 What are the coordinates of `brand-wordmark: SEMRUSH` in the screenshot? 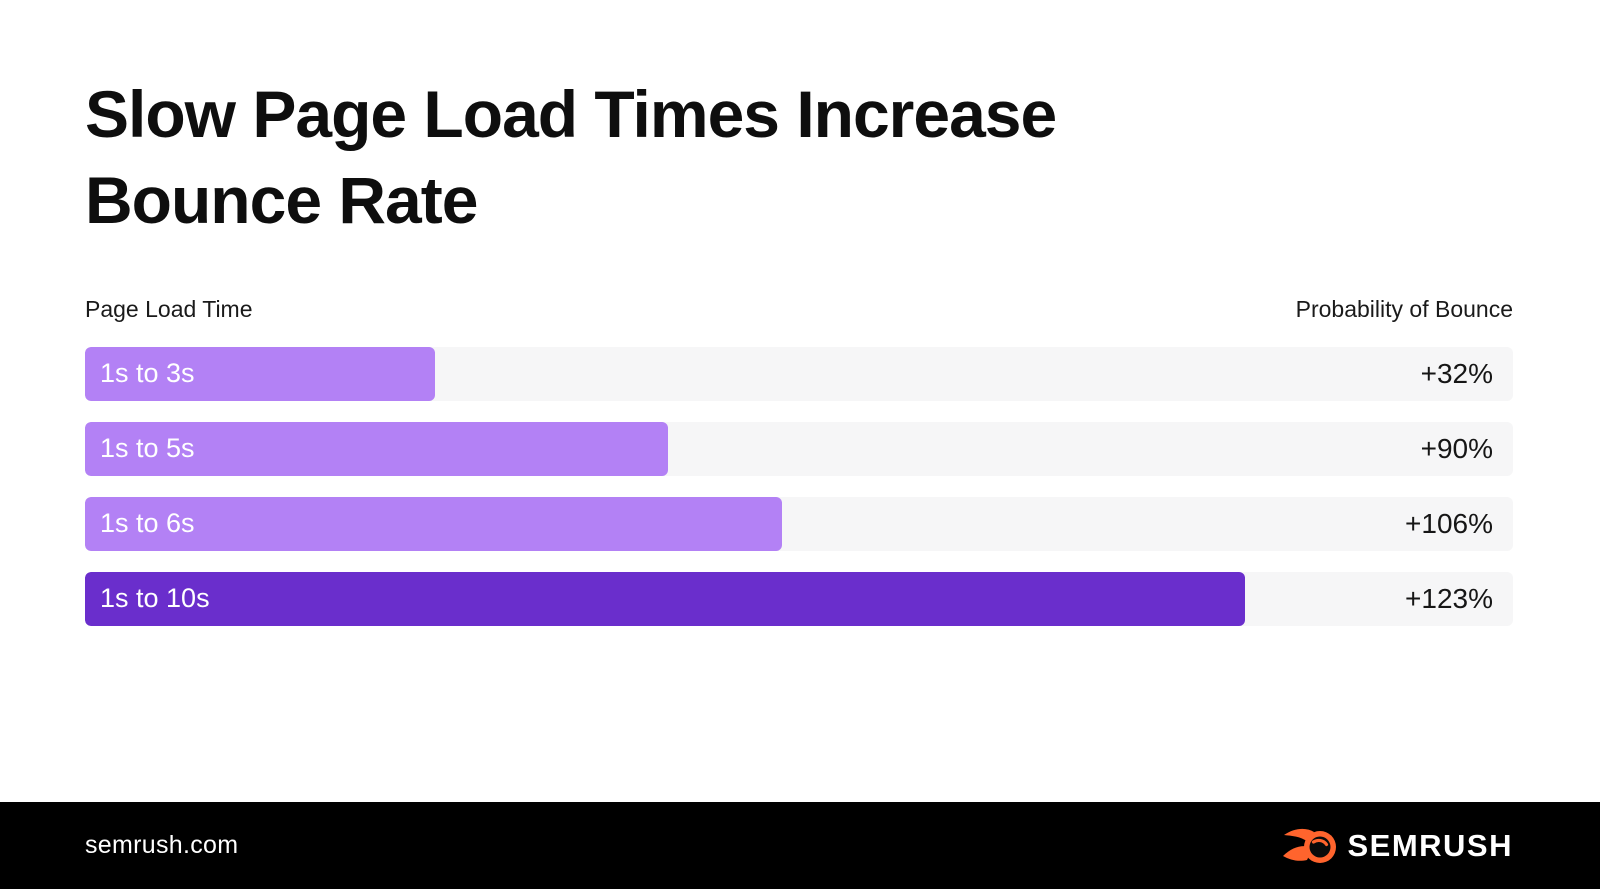 It's located at (1430, 845).